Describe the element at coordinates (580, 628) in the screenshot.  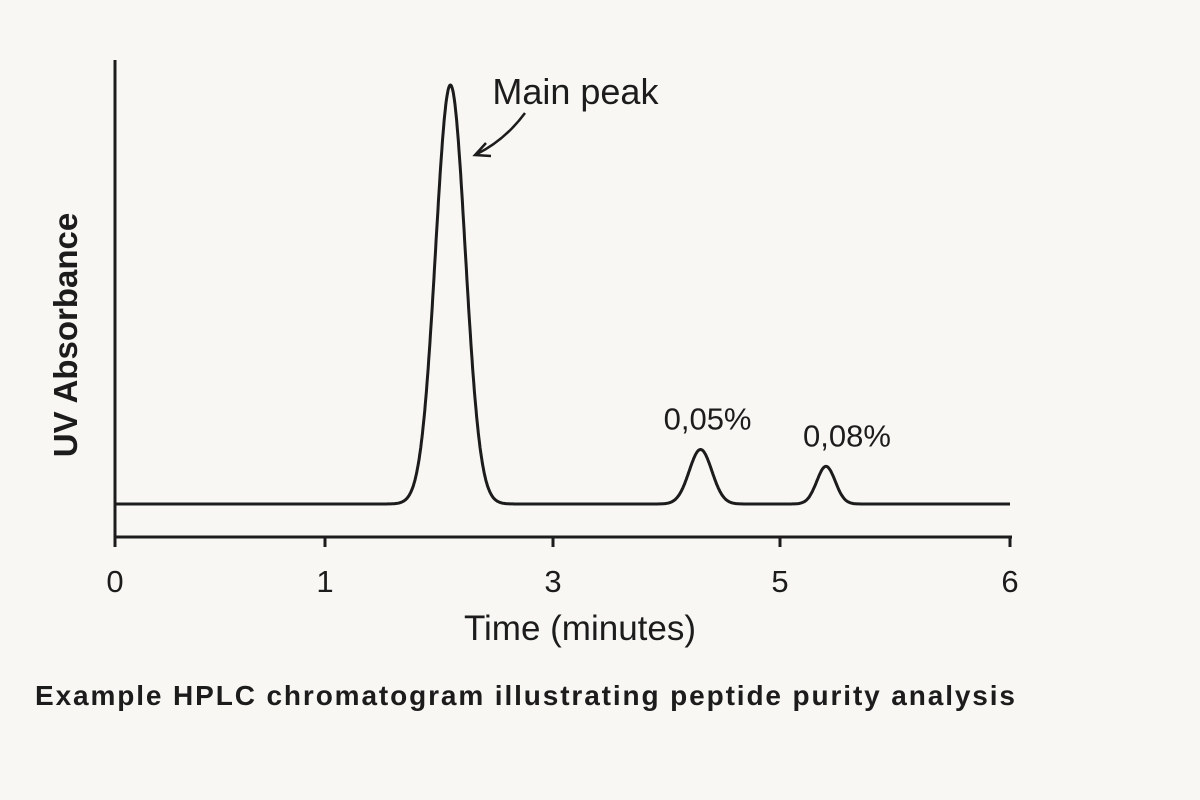
I see `x-axis-label: Time (minutes)` at that location.